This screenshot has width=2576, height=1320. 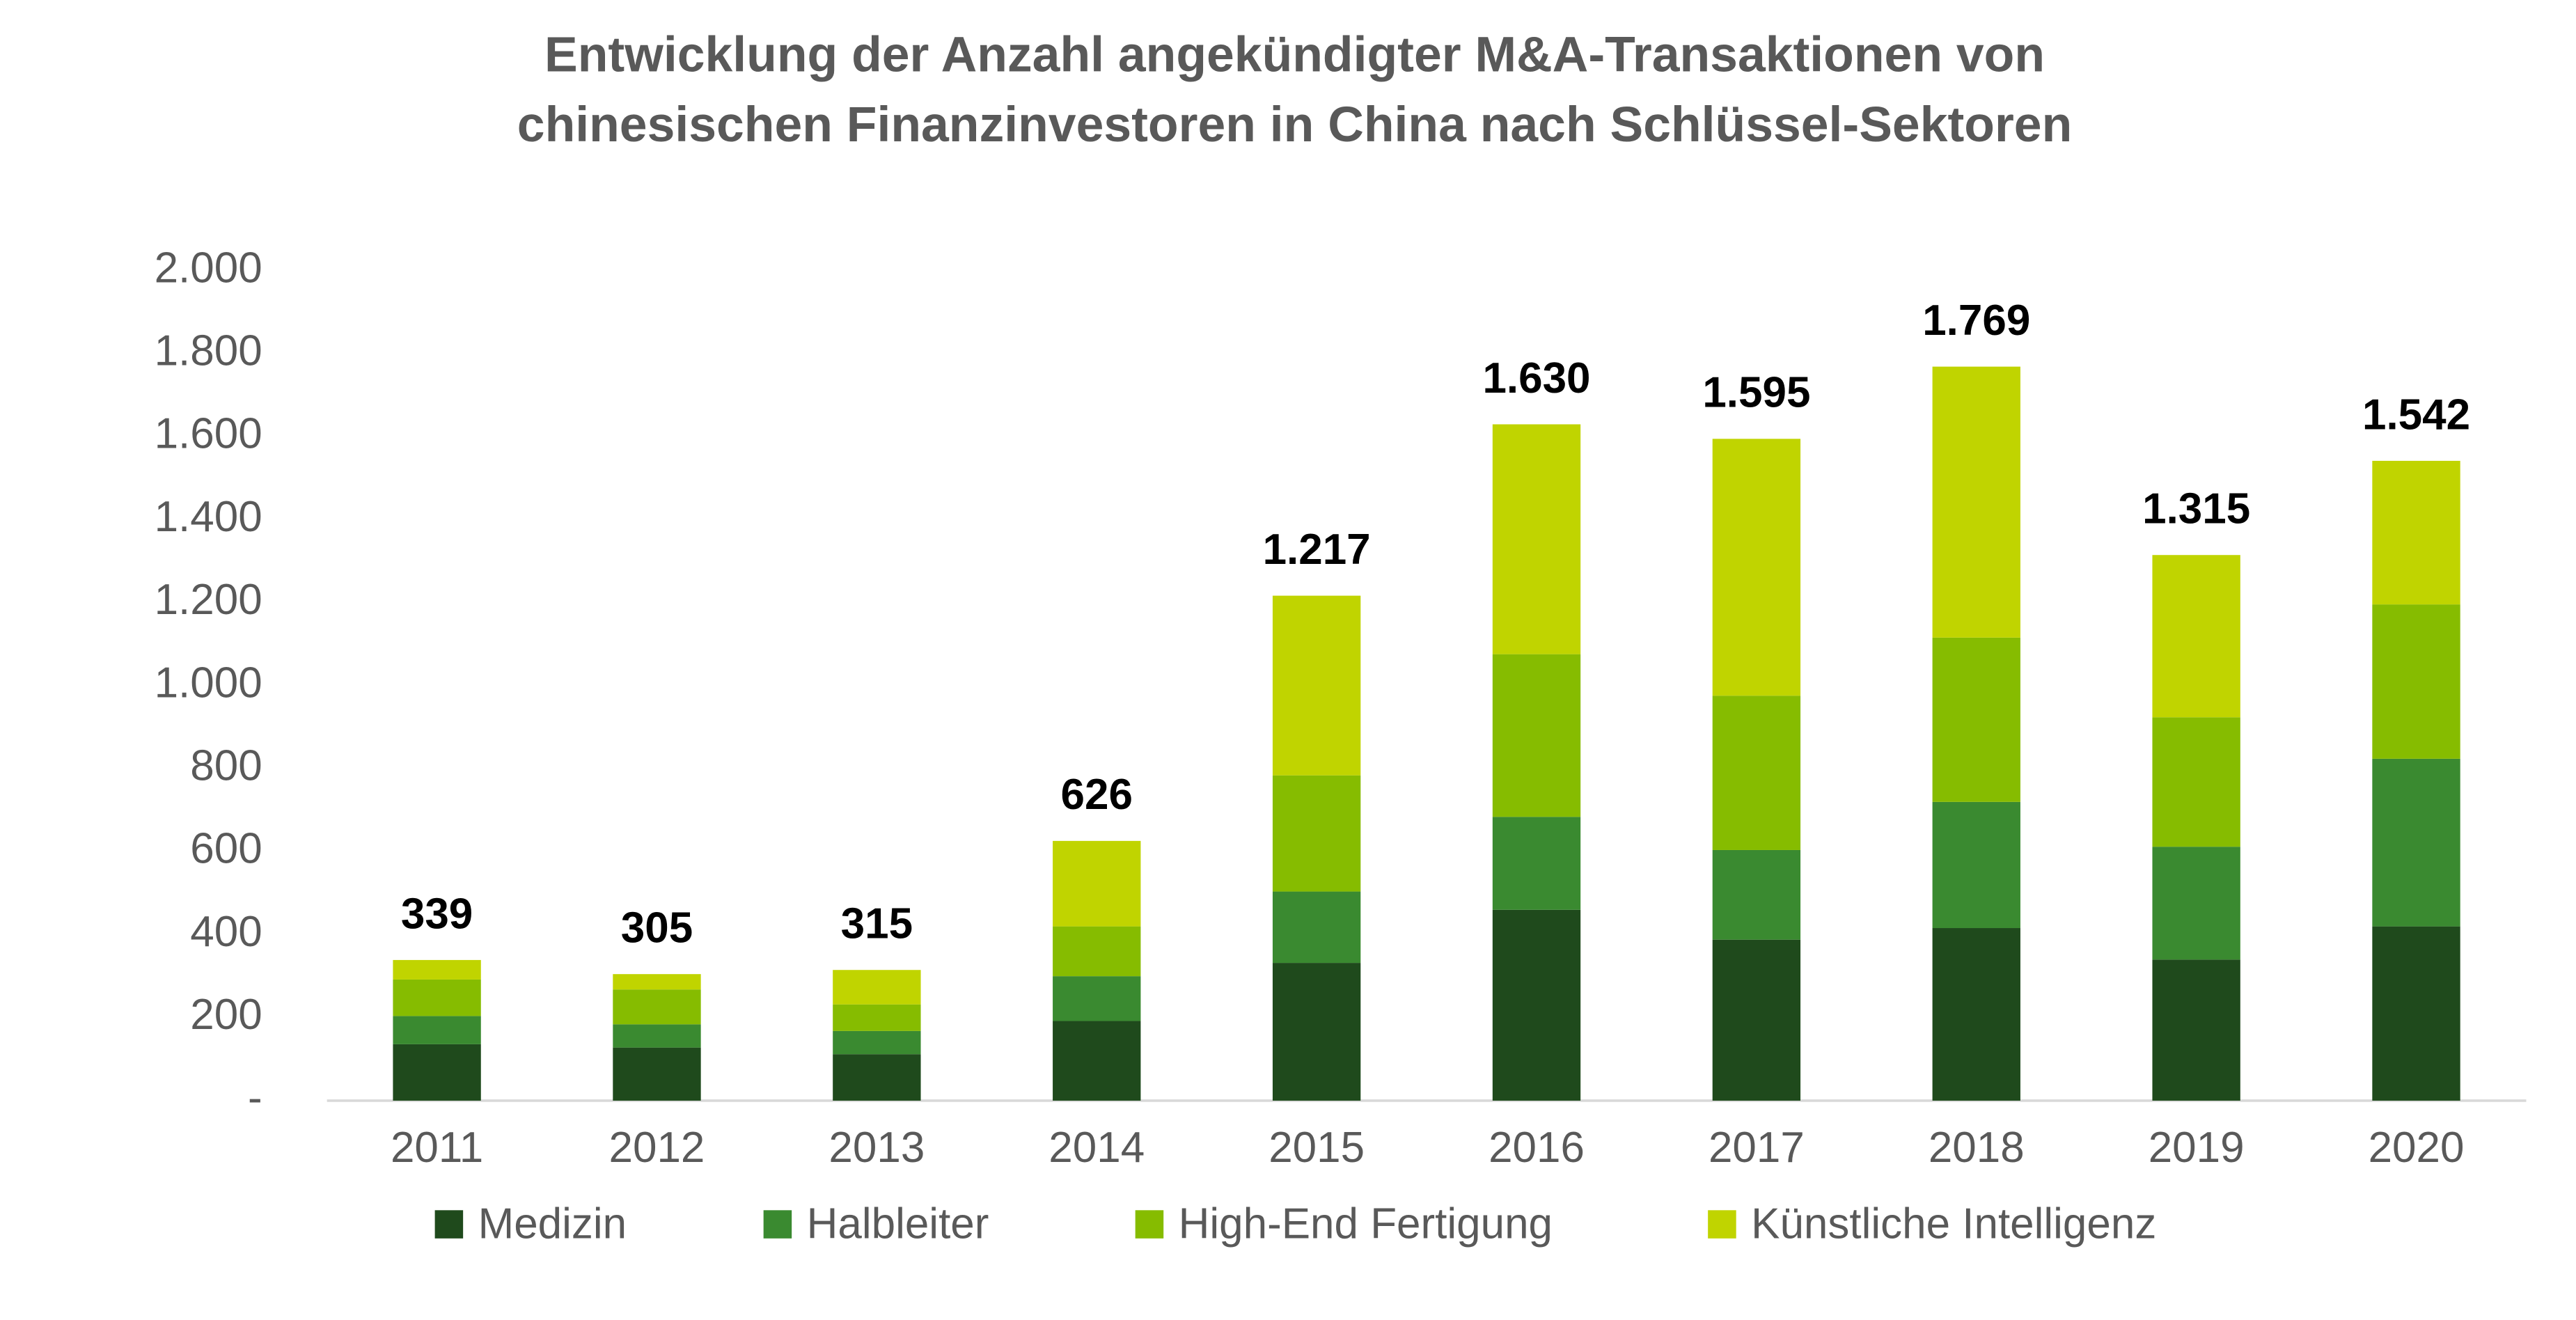 What do you see at coordinates (1366, 1224) in the screenshot?
I see `legend-label: High-End Fertigung` at bounding box center [1366, 1224].